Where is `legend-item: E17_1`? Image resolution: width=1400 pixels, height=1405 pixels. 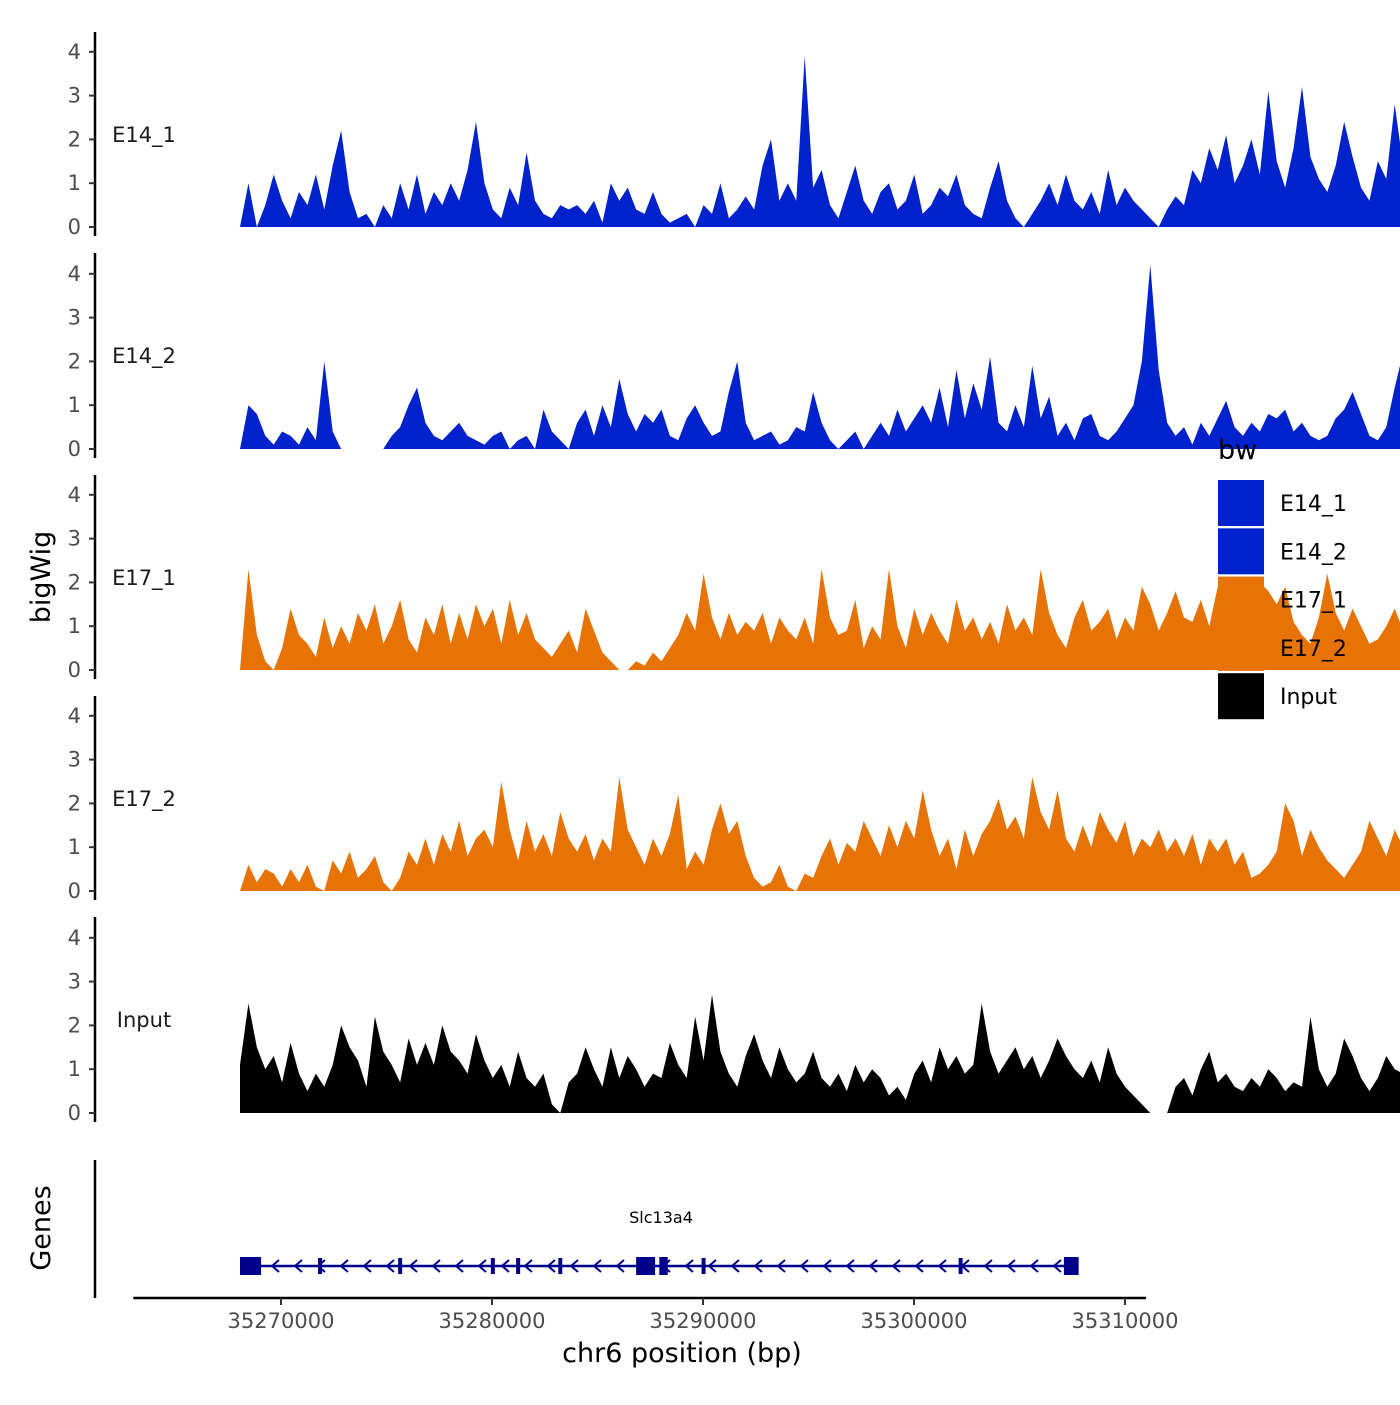
legend-item: E17_1 is located at coordinates (1282, 599).